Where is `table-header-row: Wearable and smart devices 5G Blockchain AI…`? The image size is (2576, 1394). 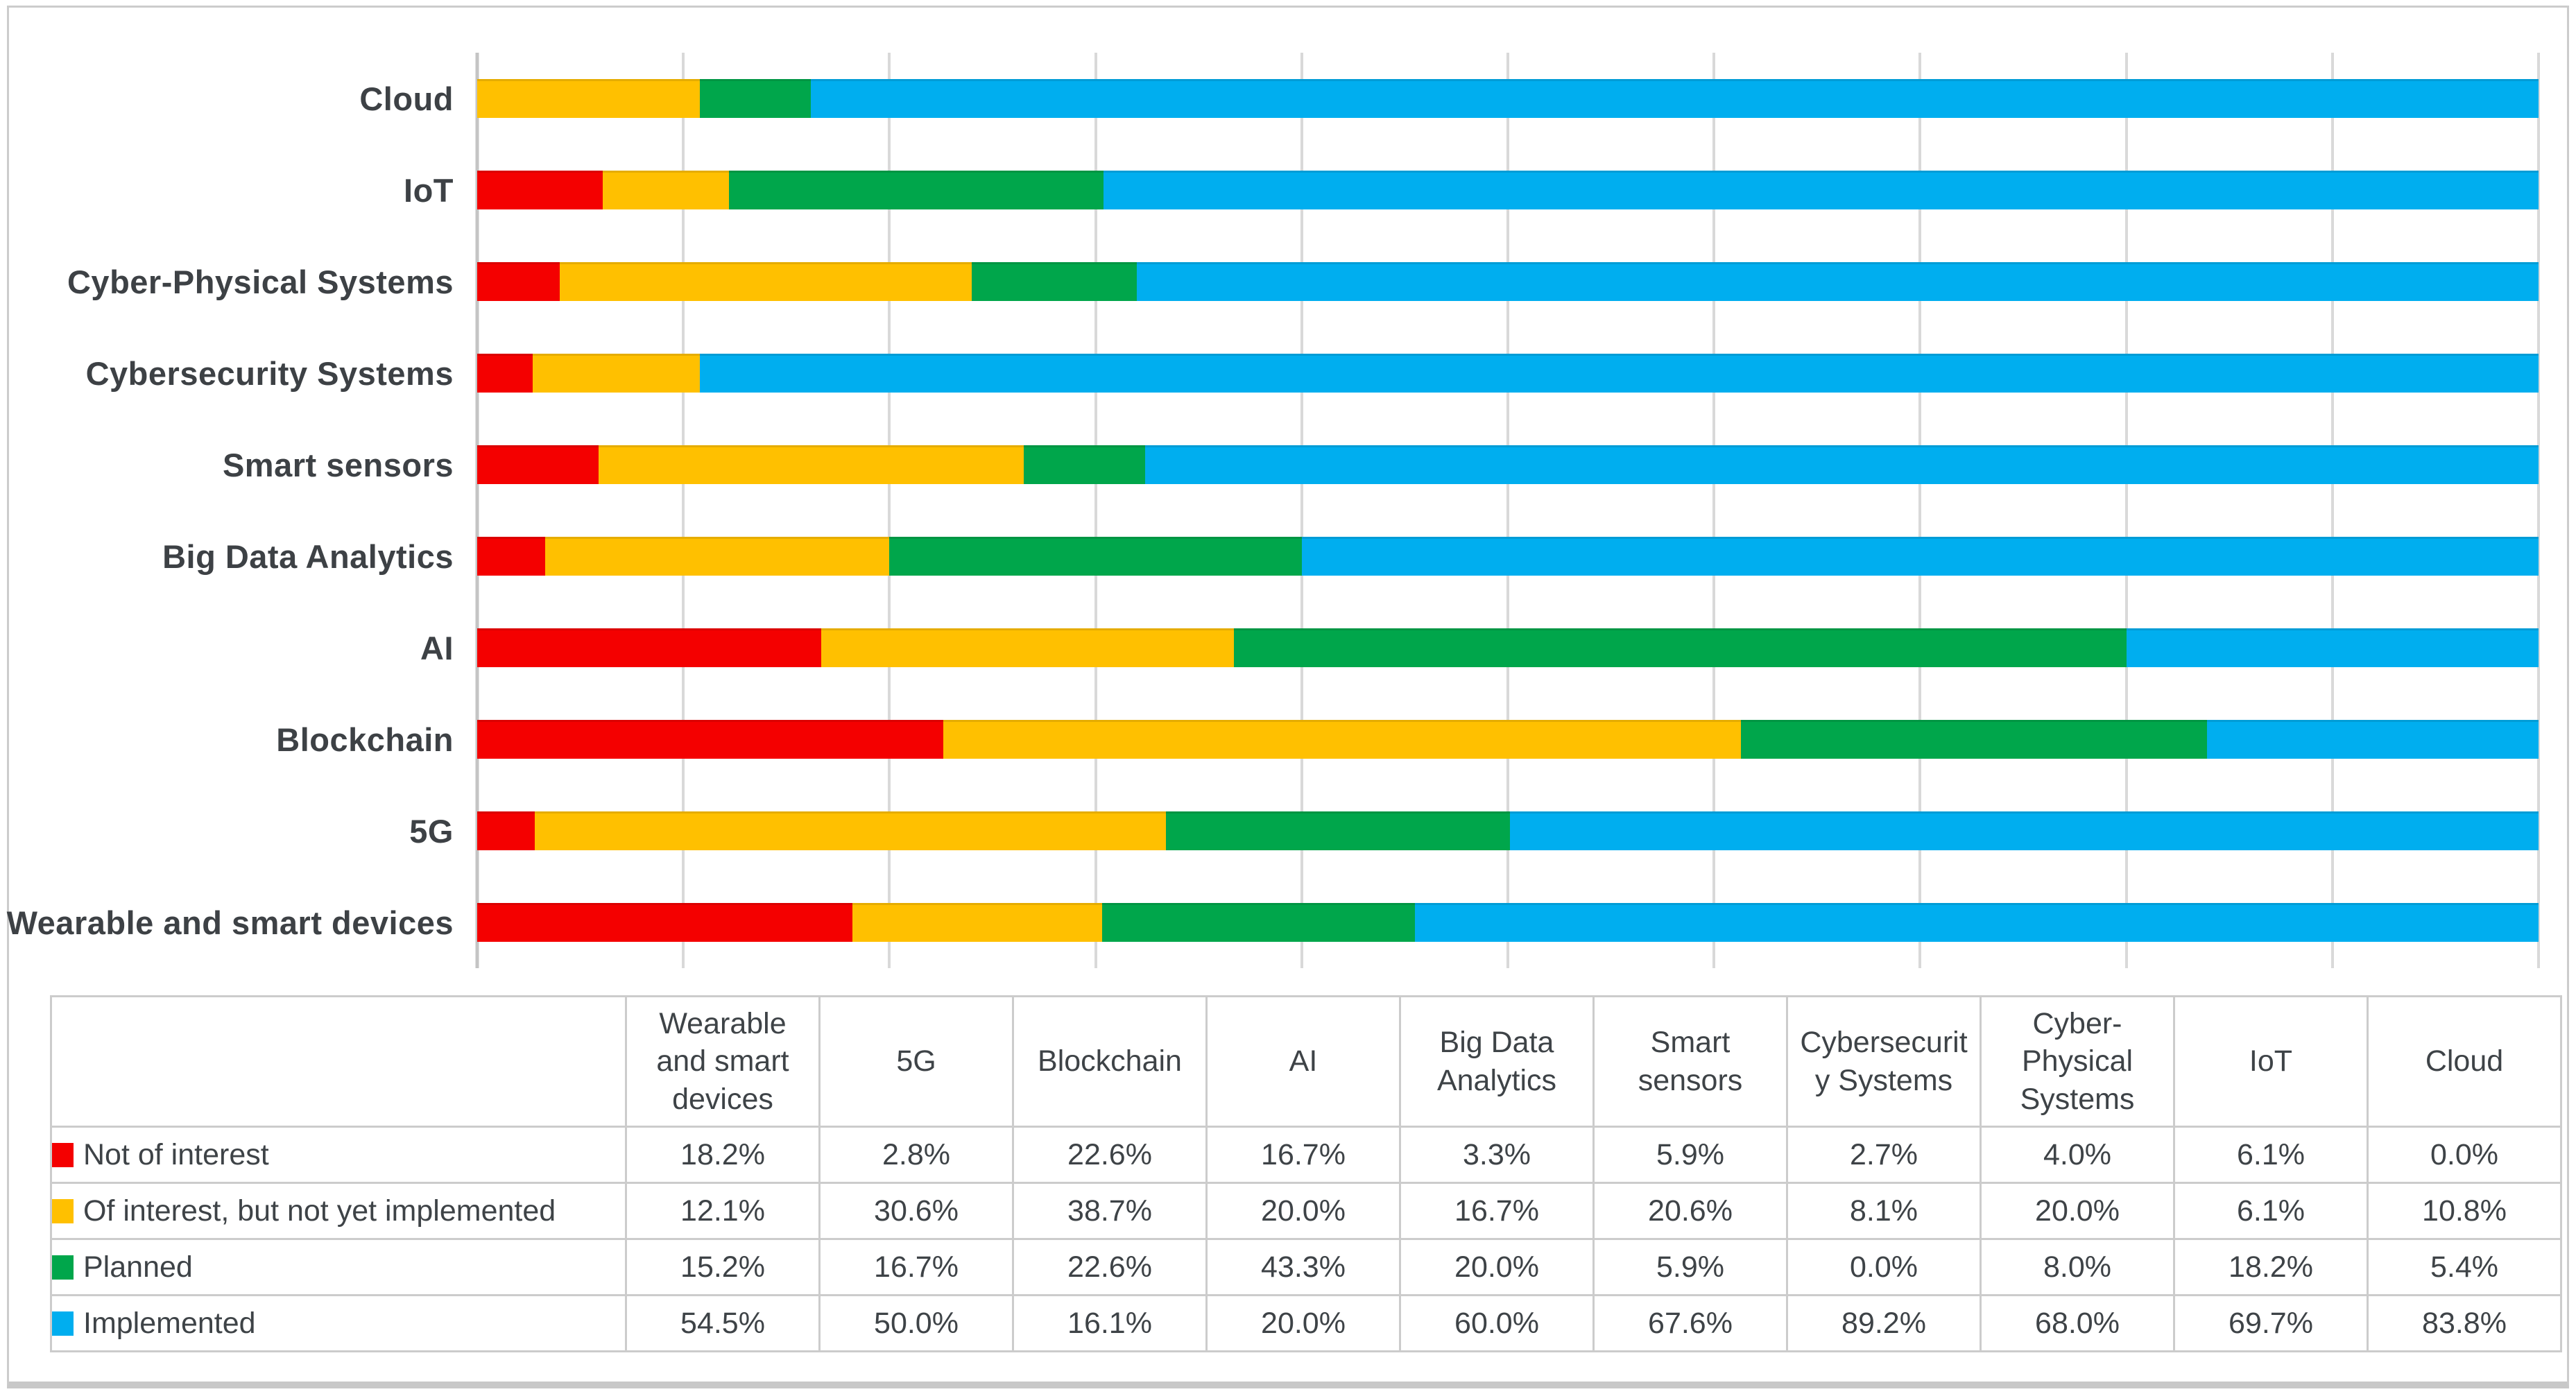 table-header-row: Wearable and smart devices 5G Blockchain AI… is located at coordinates (1306, 1061).